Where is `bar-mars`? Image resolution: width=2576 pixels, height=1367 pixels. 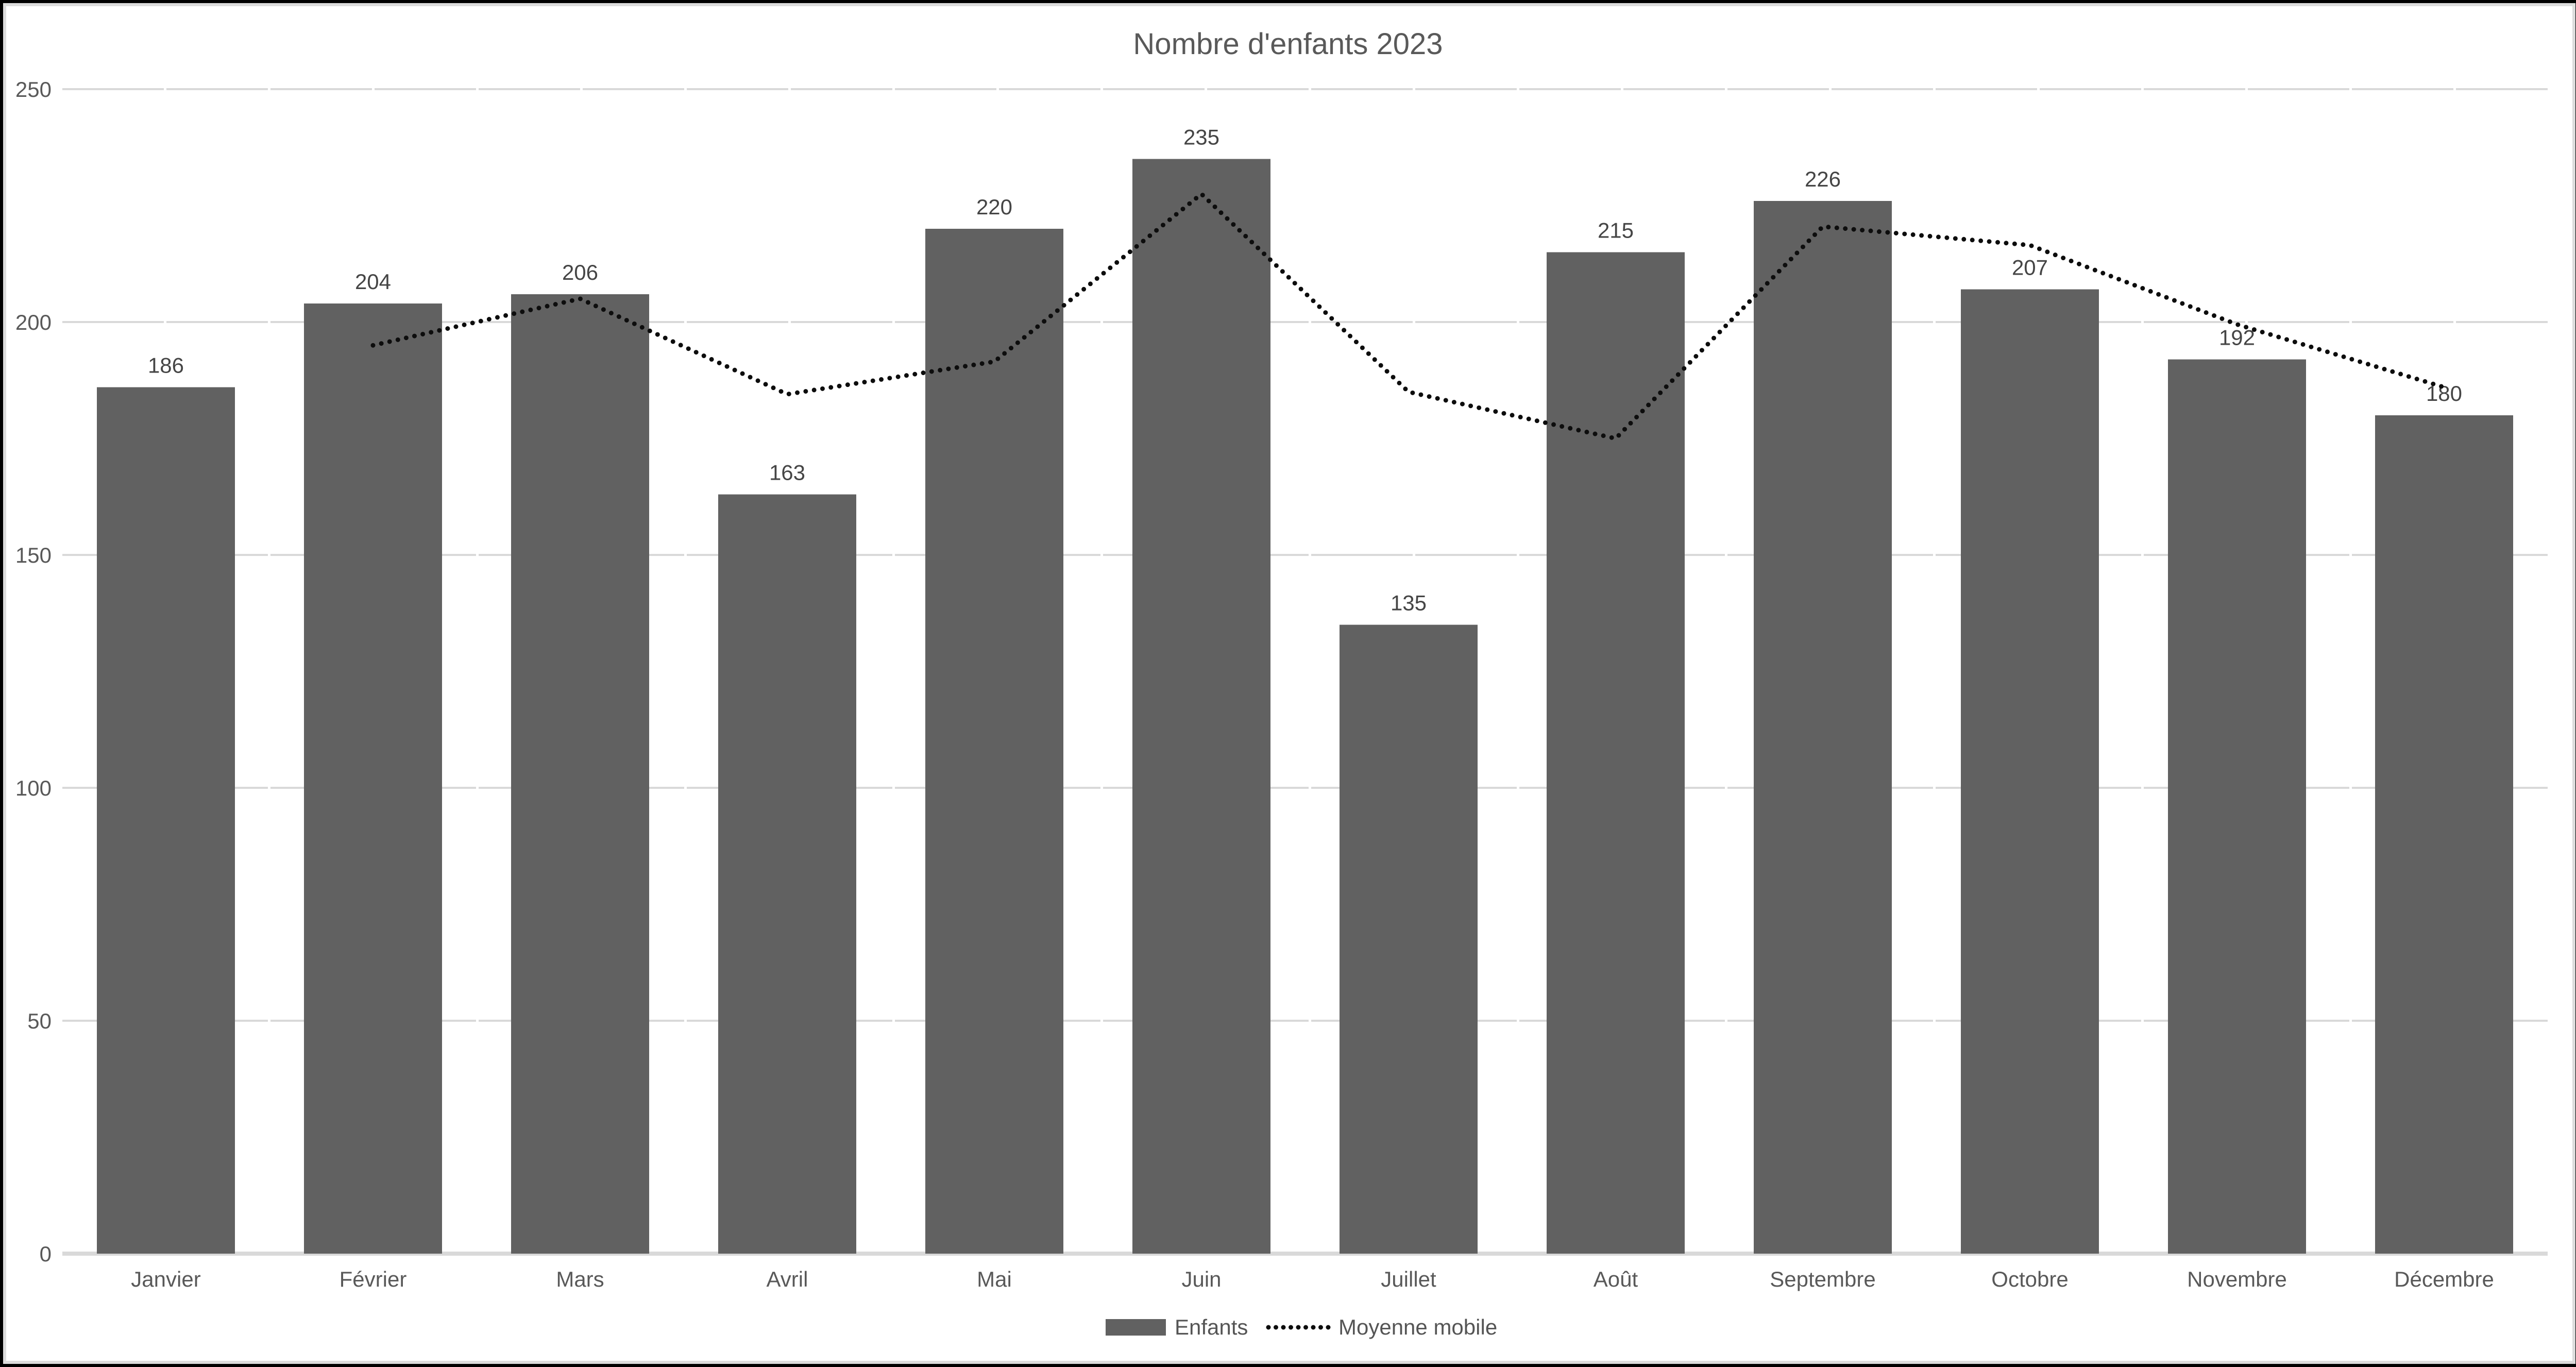
bar-mars is located at coordinates (580, 774).